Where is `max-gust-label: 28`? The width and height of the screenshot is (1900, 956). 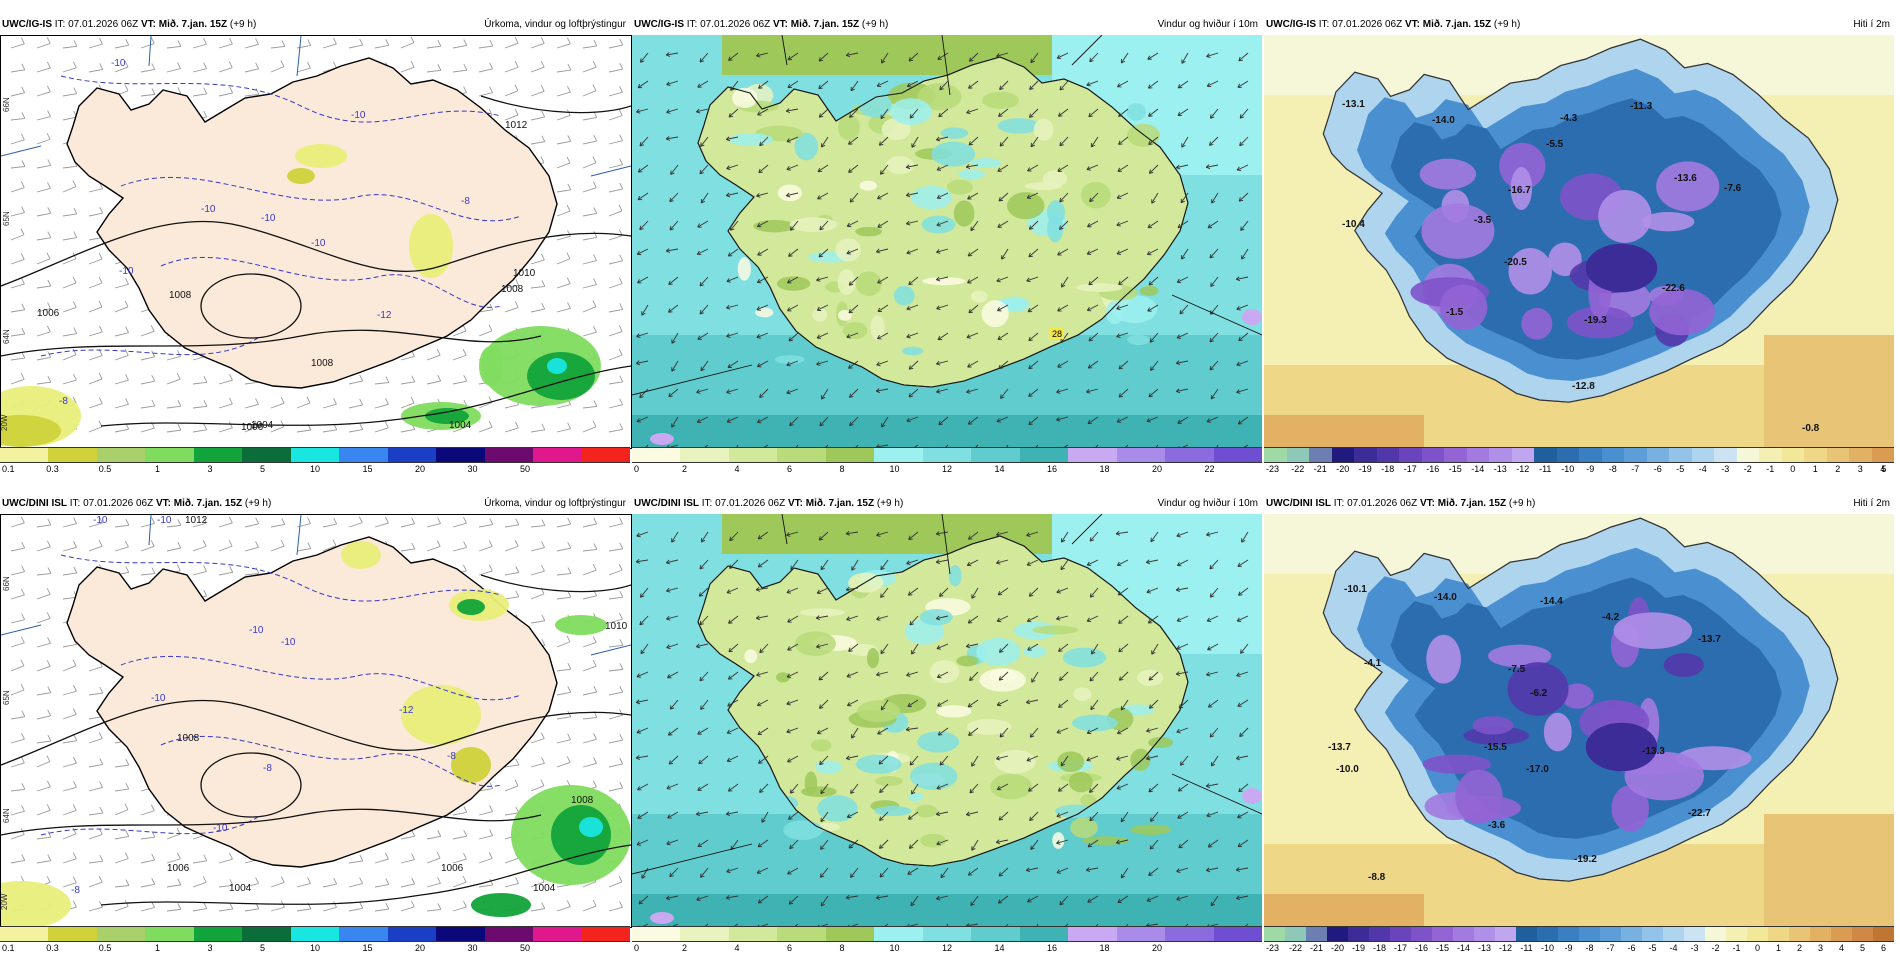
max-gust-label: 28 is located at coordinates (1057, 334).